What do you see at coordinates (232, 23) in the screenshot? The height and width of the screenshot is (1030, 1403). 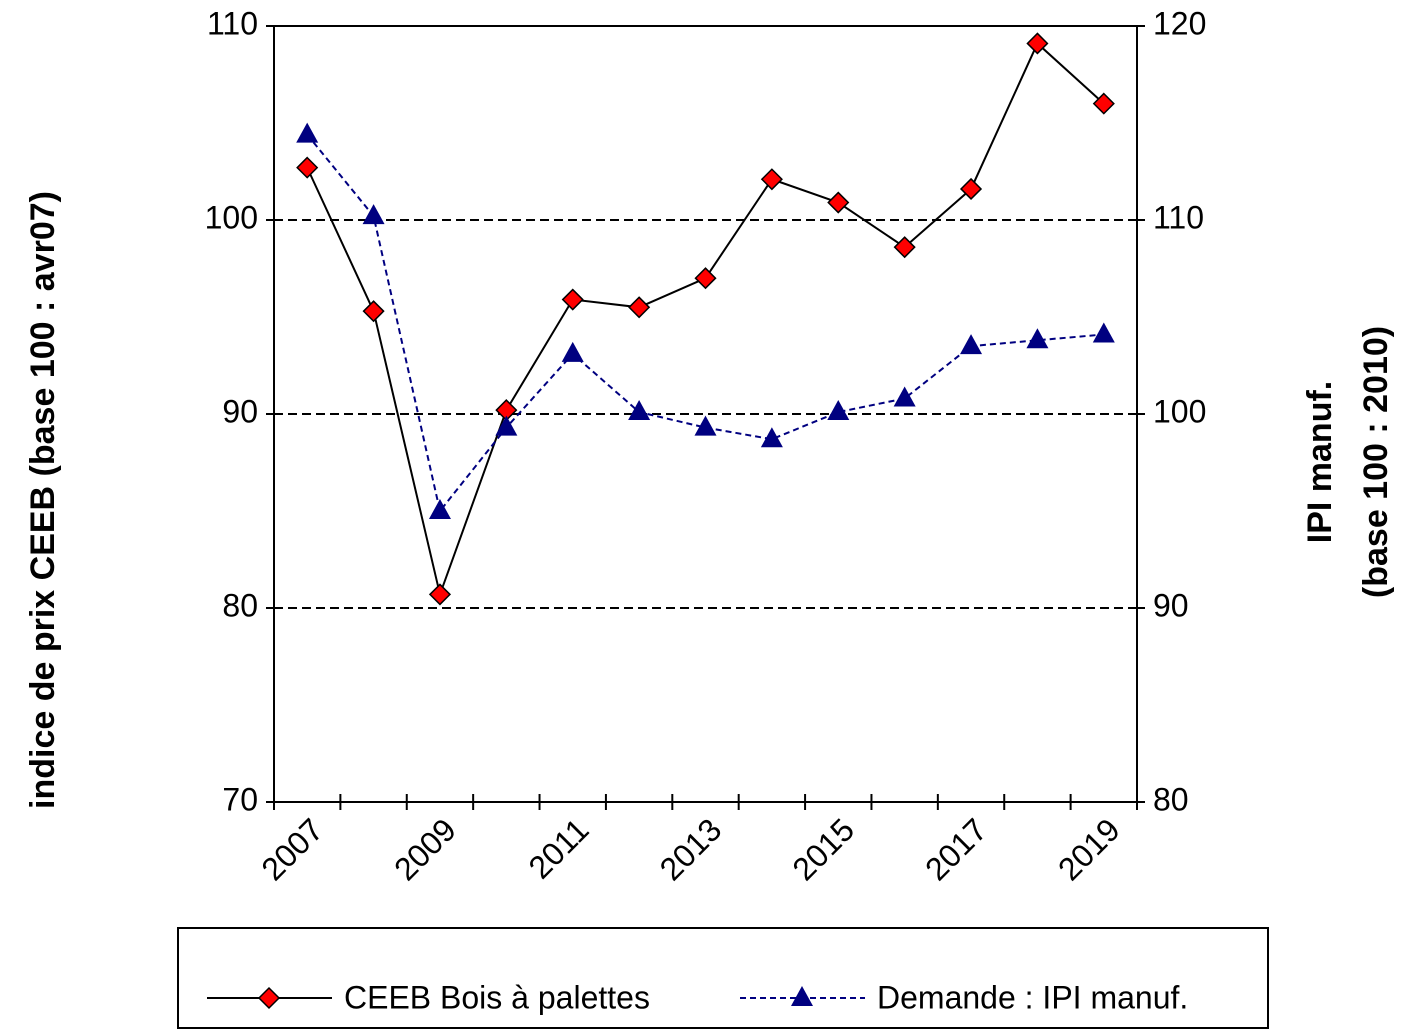 I see `y-tick-label: 110` at bounding box center [232, 23].